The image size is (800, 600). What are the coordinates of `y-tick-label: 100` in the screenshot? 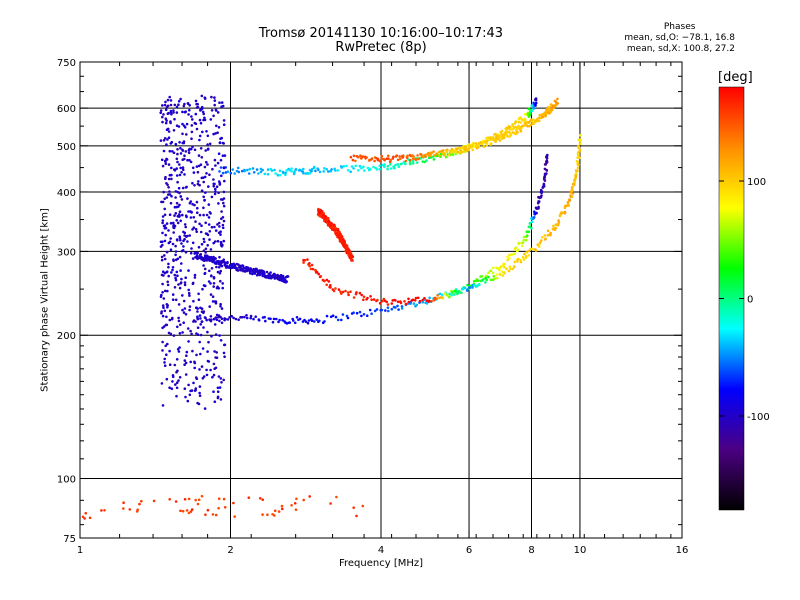 It's located at (66, 480).